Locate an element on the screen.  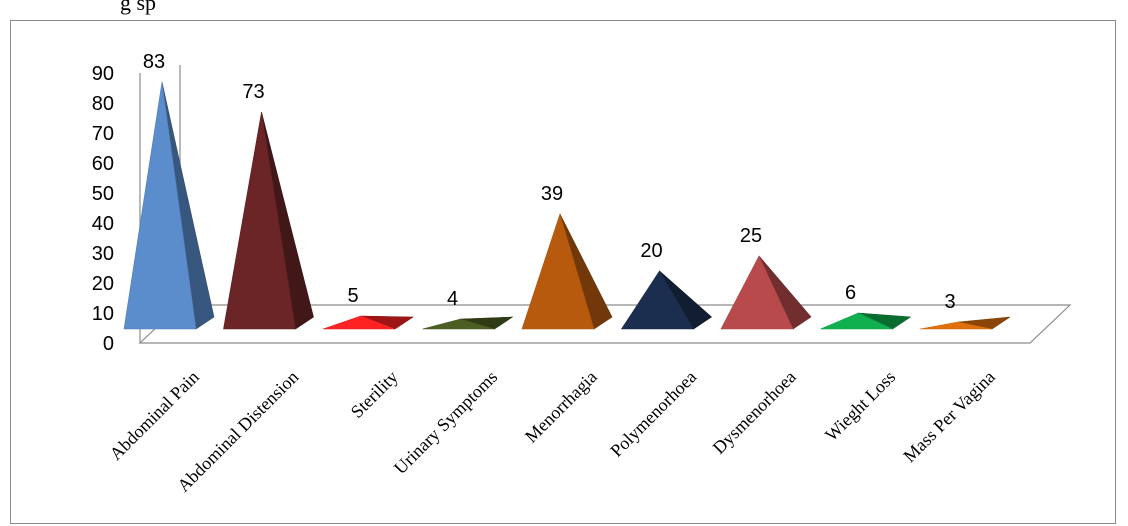
category-label: Polymenorhoea is located at coordinates (653, 414).